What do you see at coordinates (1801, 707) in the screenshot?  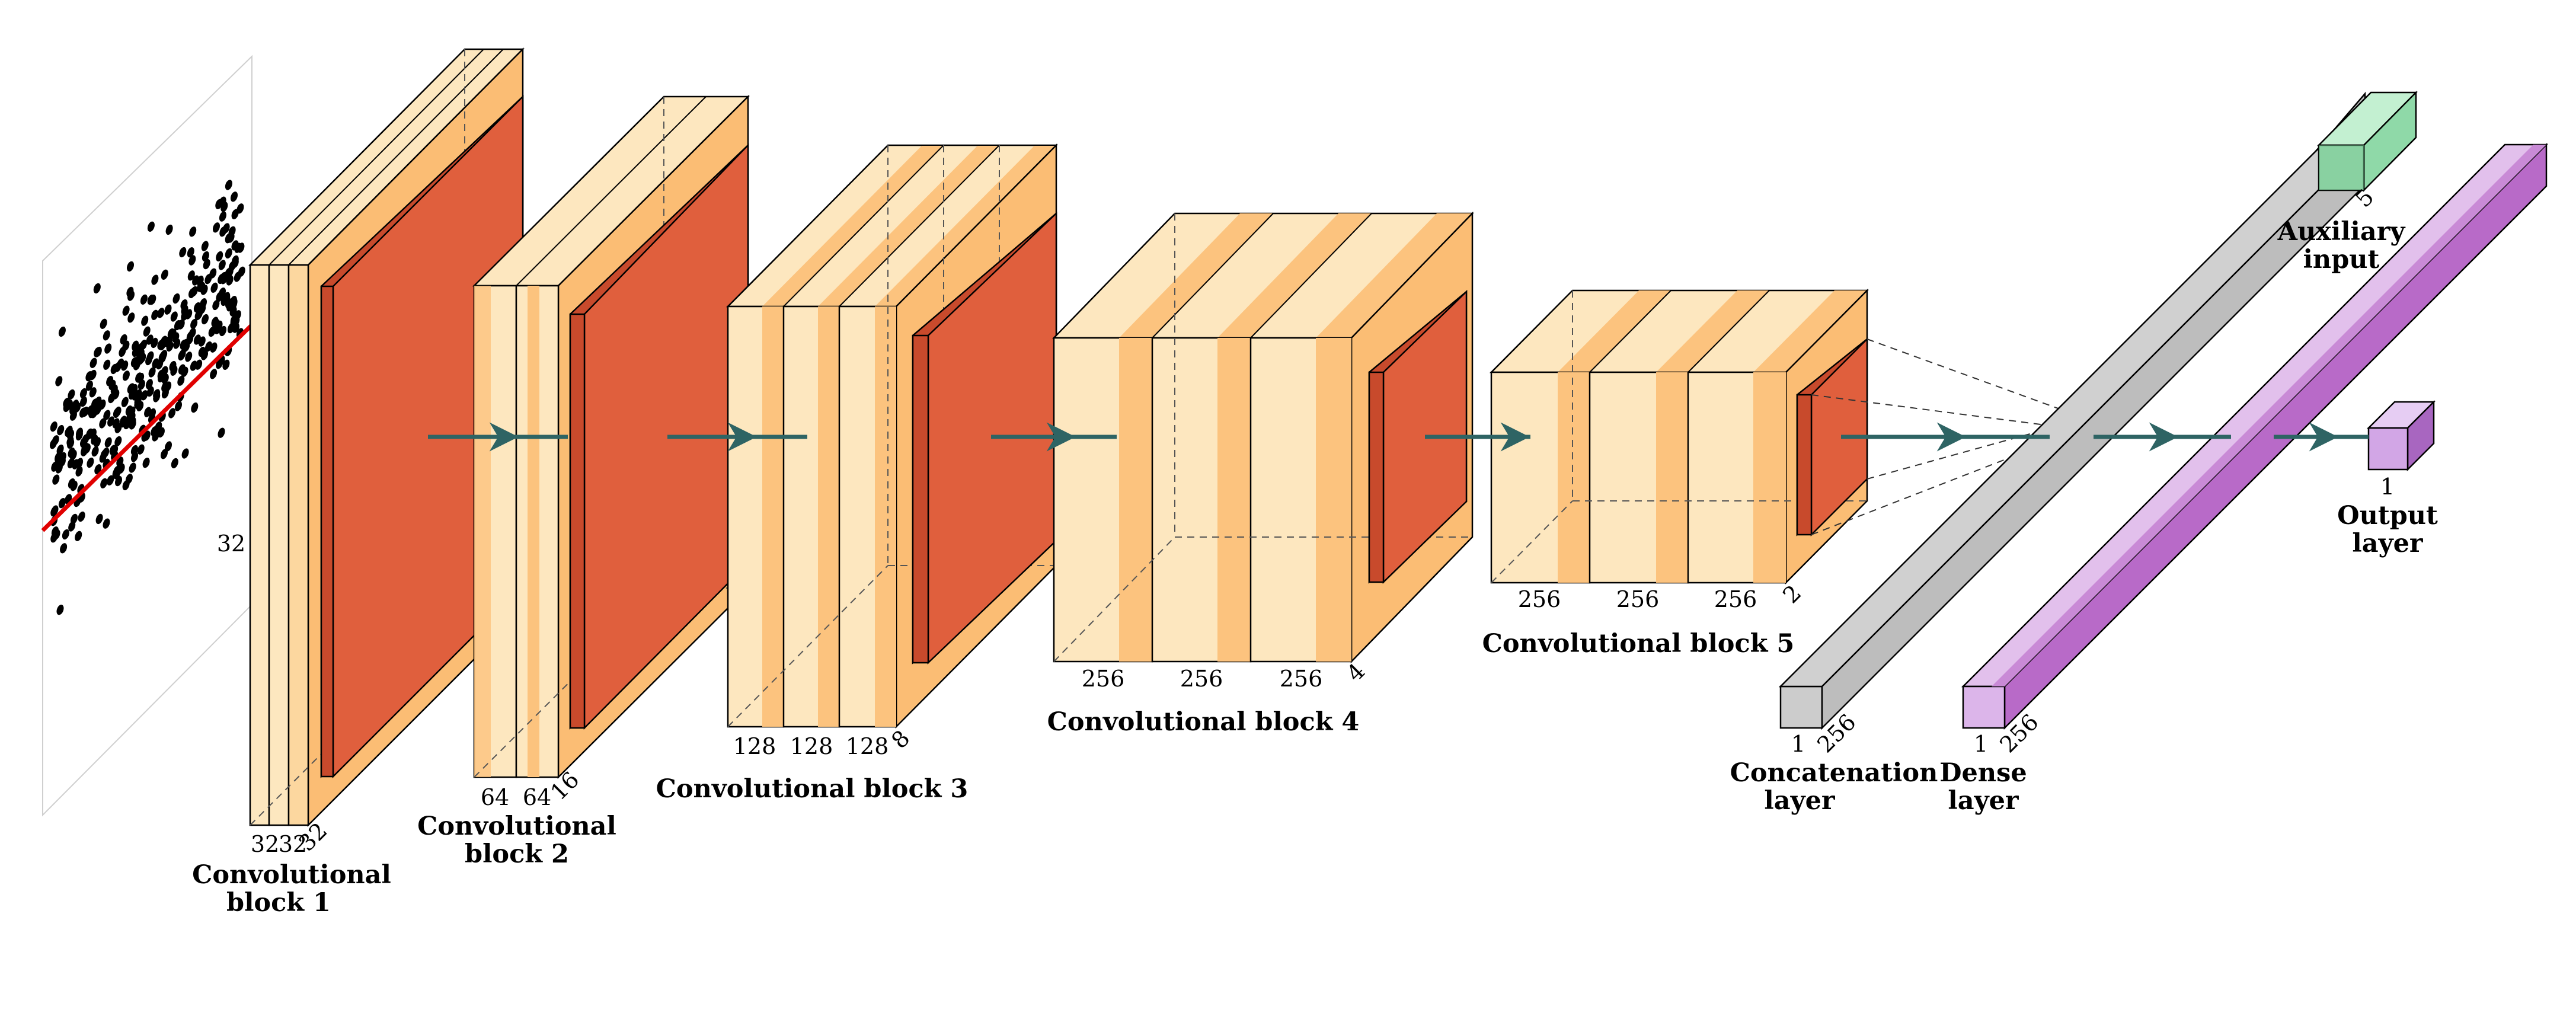 I see `concat-front` at bounding box center [1801, 707].